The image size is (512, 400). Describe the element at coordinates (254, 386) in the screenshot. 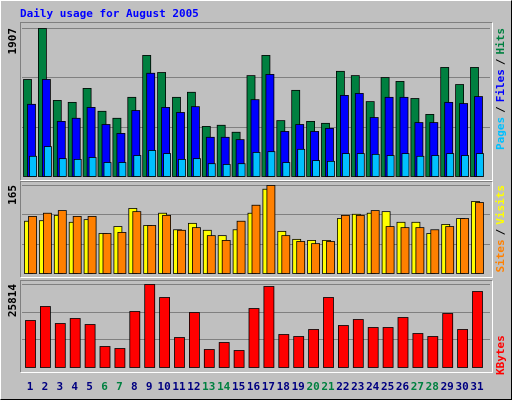

I see `x-tick-label: 16` at that location.